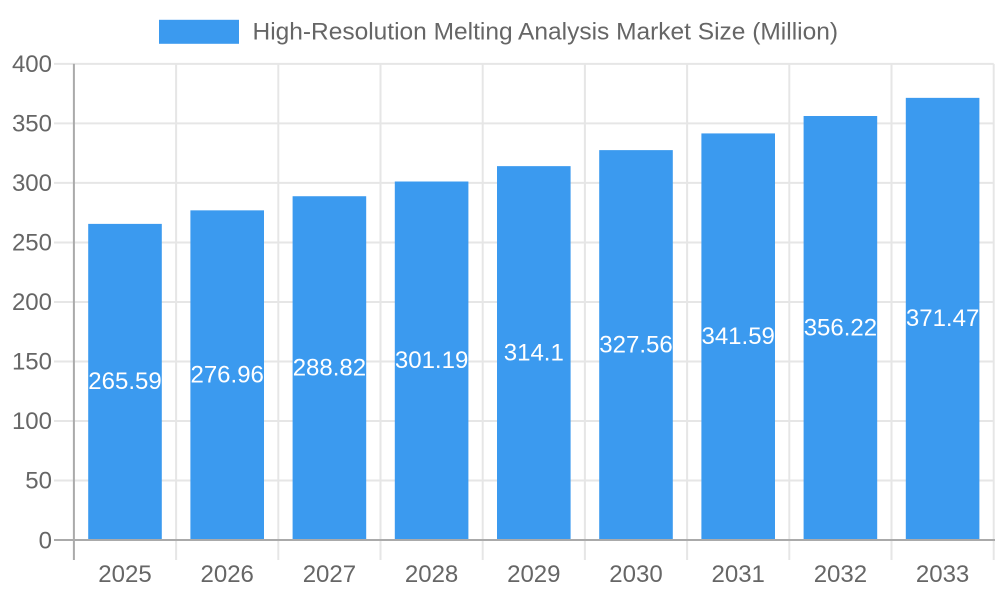 This screenshot has height=600, width=1000. What do you see at coordinates (32, 243) in the screenshot?
I see `svg-text: 250` at bounding box center [32, 243].